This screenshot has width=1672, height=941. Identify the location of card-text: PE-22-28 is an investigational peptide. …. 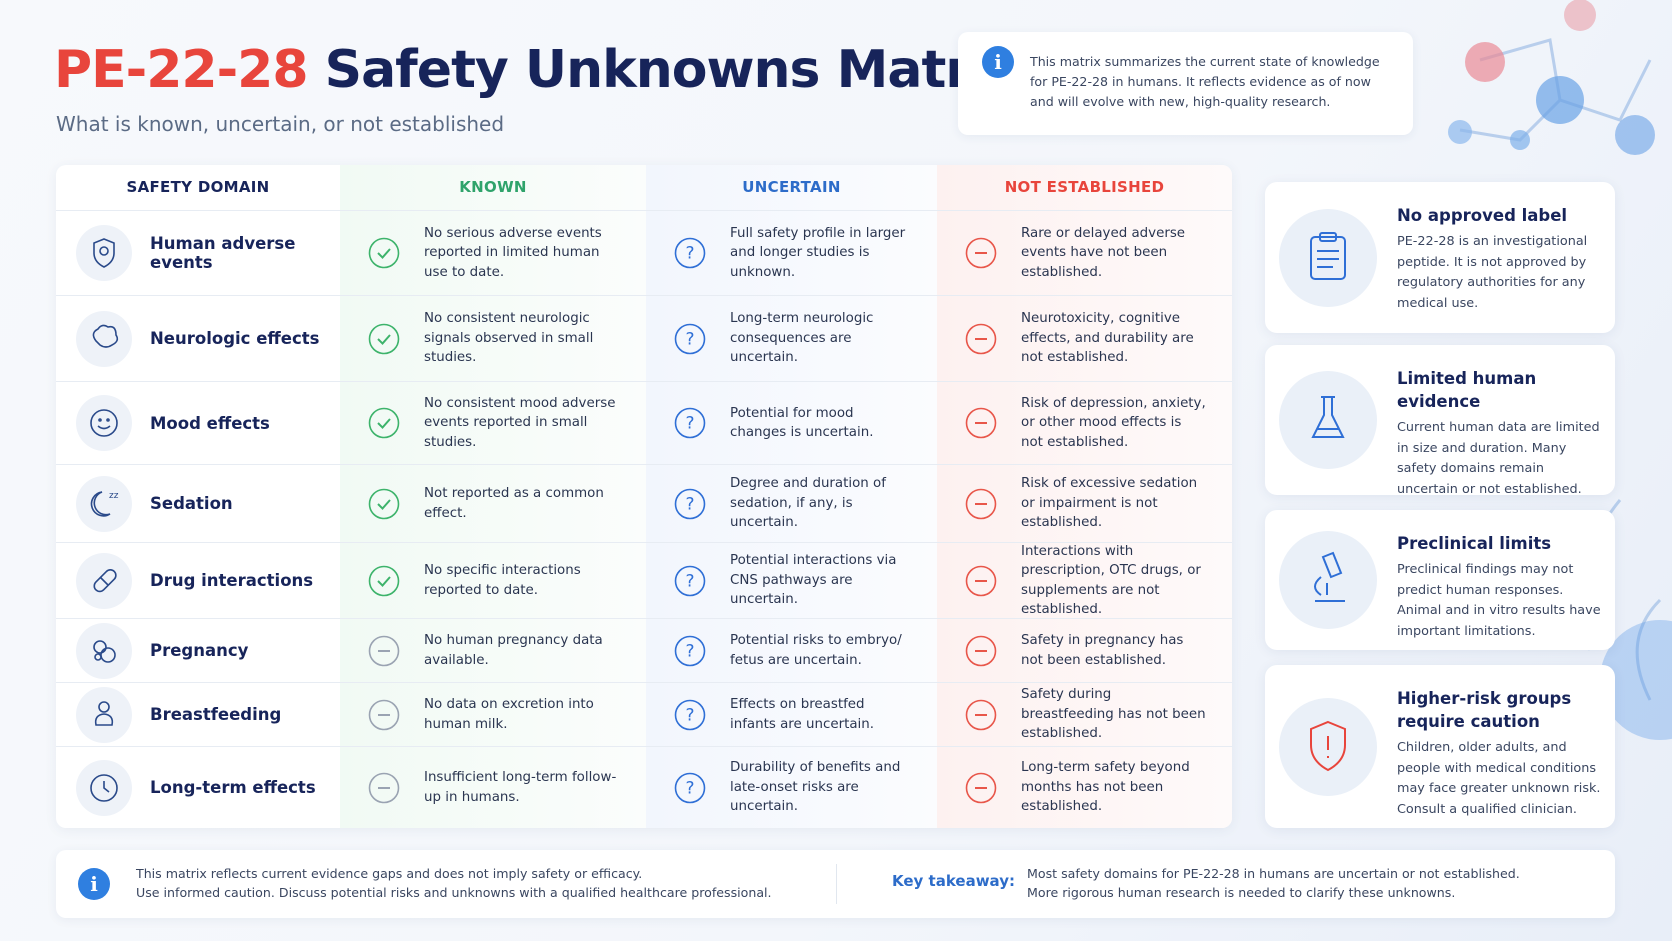
(1492, 272).